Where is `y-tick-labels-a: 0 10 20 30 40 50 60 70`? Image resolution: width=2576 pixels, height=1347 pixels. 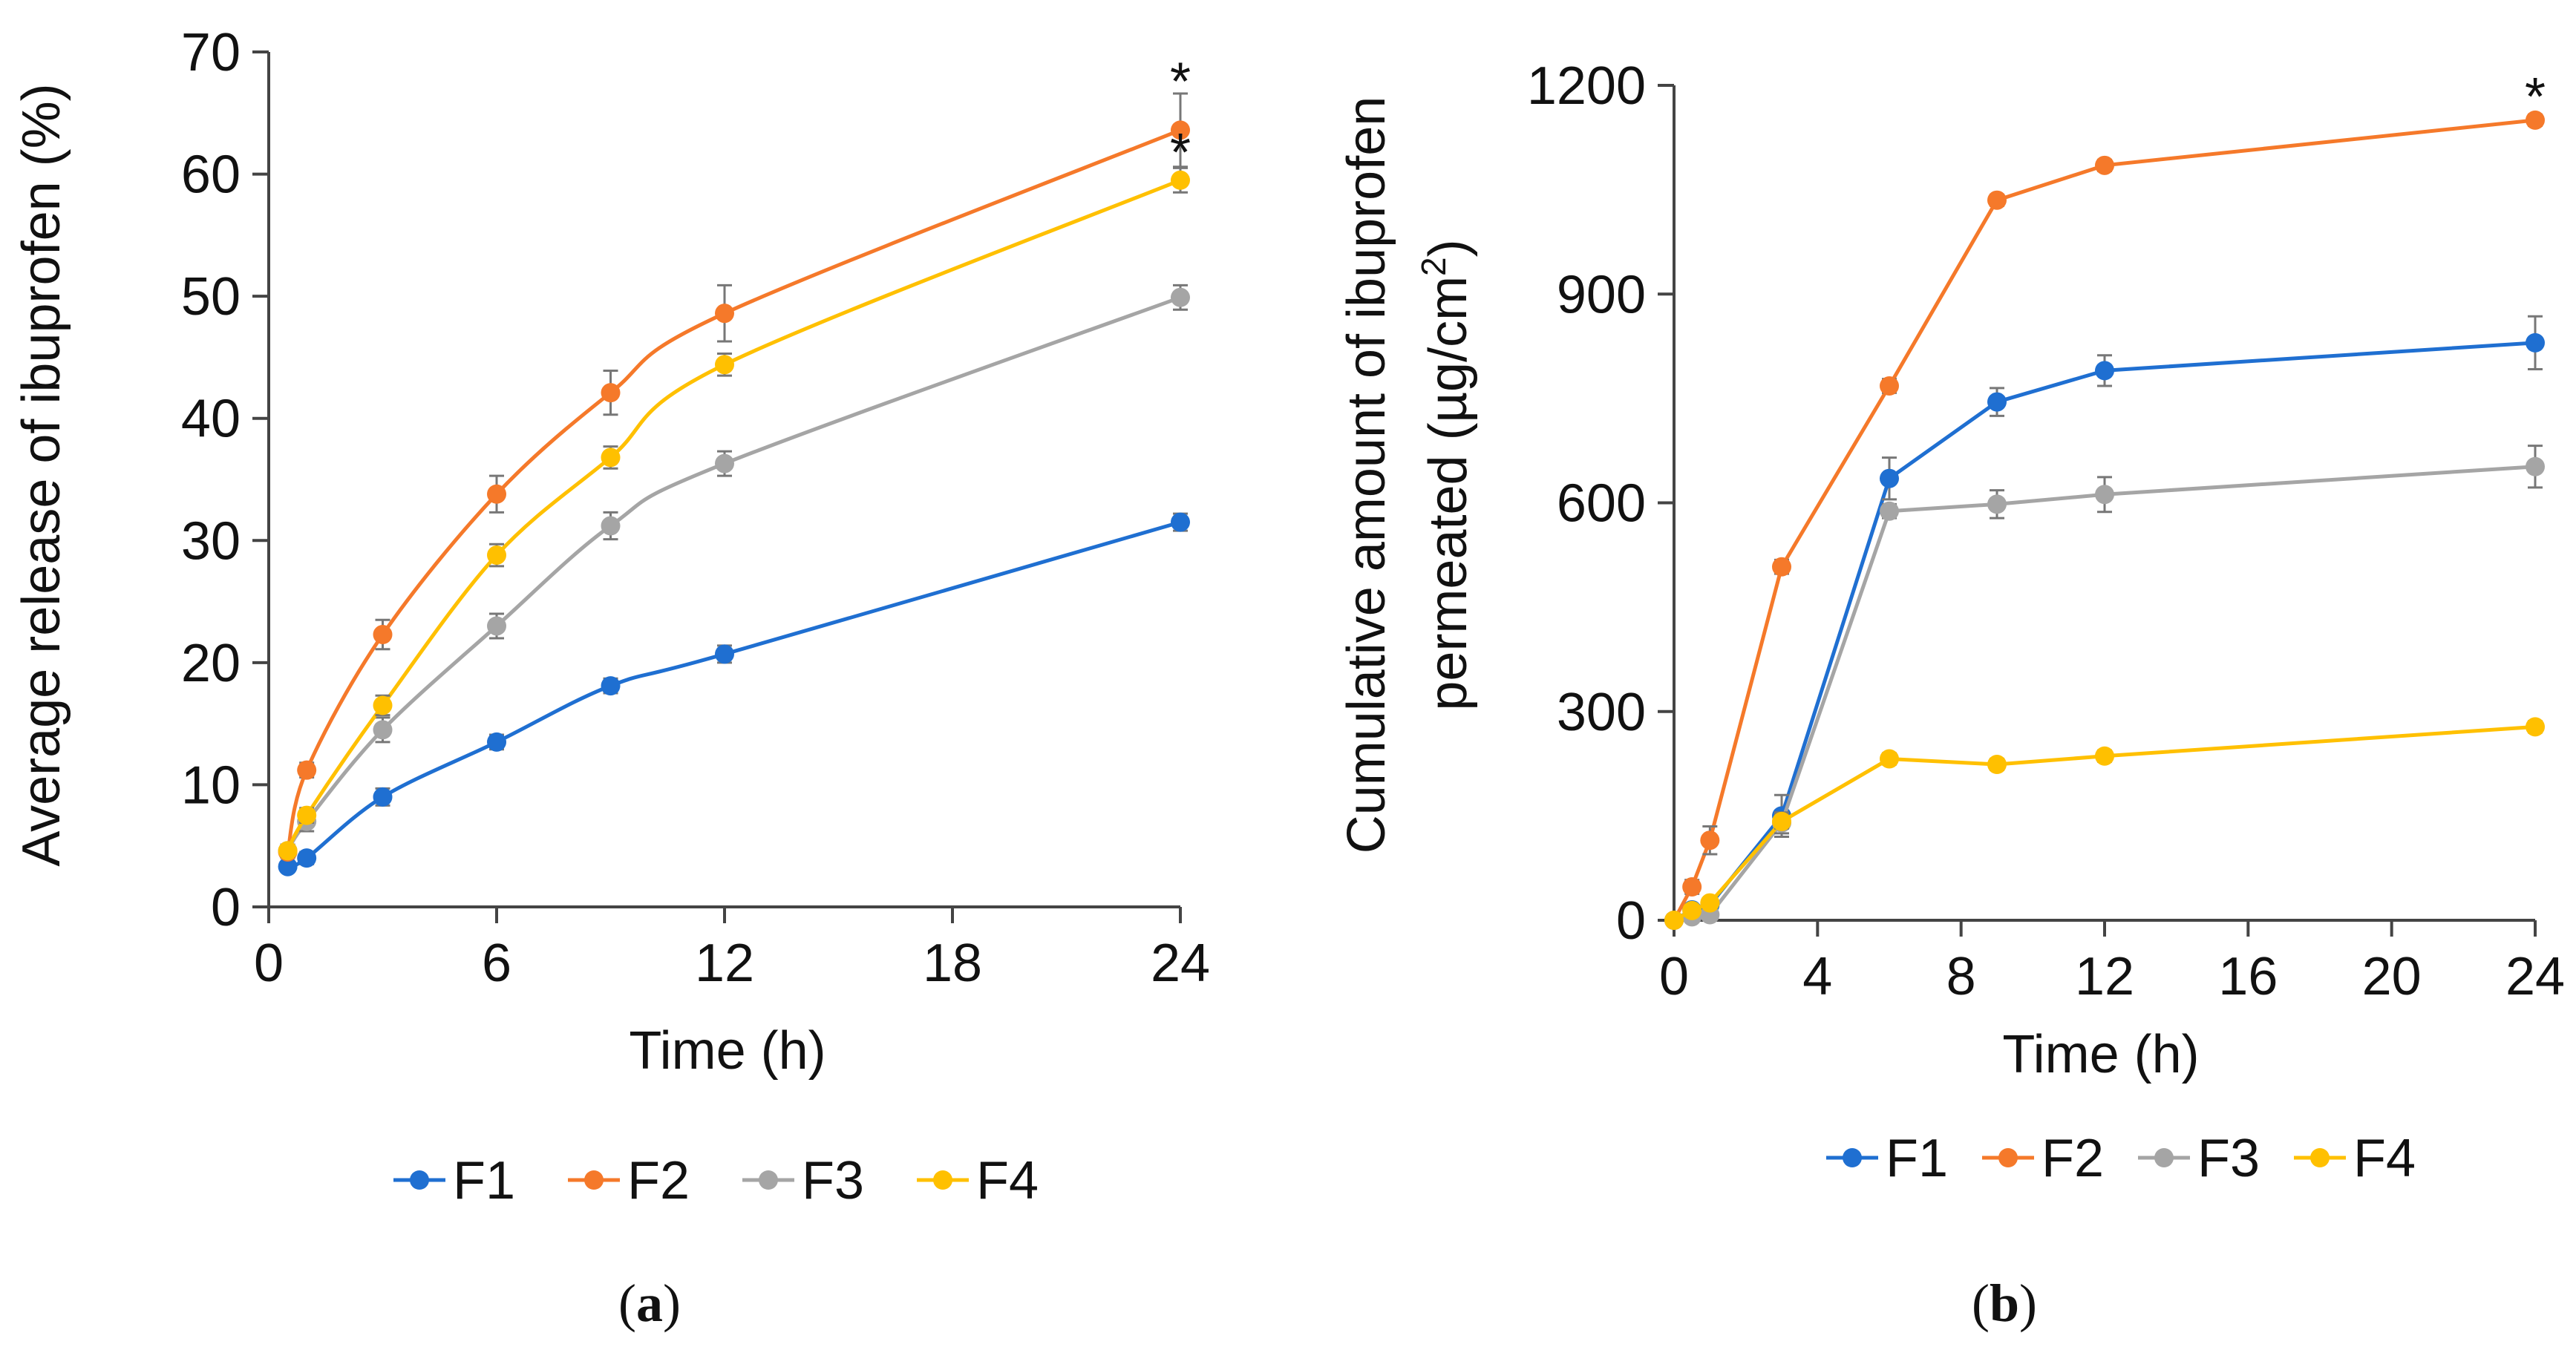 y-tick-labels-a: 0 10 20 30 40 50 60 70 is located at coordinates (211, 480).